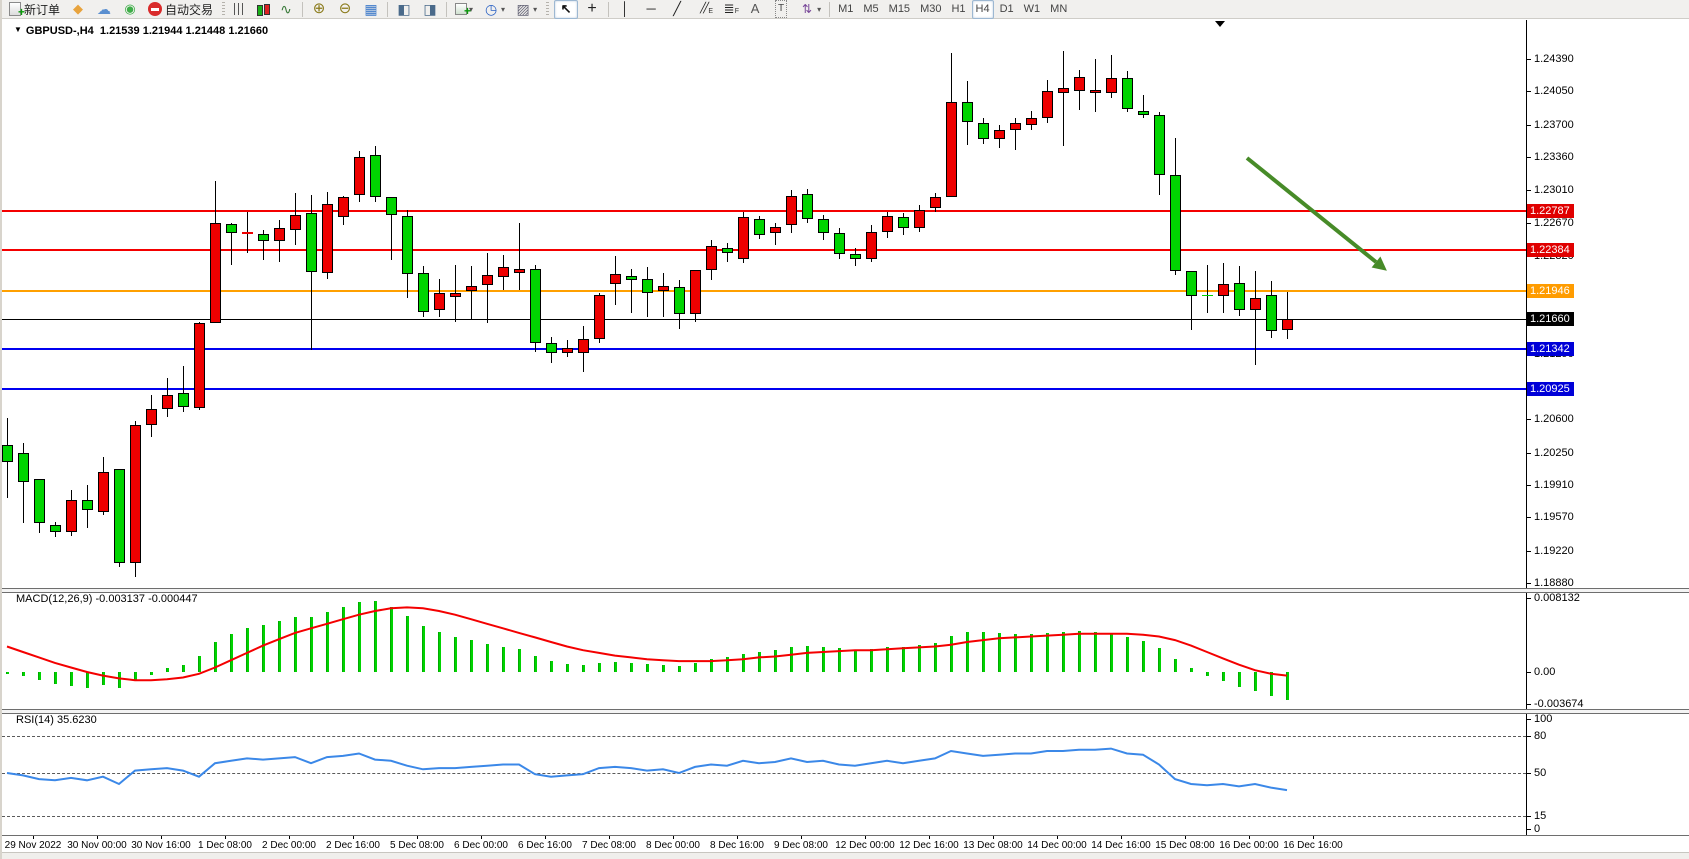  What do you see at coordinates (781, 9) in the screenshot?
I see `text-label-button` at bounding box center [781, 9].